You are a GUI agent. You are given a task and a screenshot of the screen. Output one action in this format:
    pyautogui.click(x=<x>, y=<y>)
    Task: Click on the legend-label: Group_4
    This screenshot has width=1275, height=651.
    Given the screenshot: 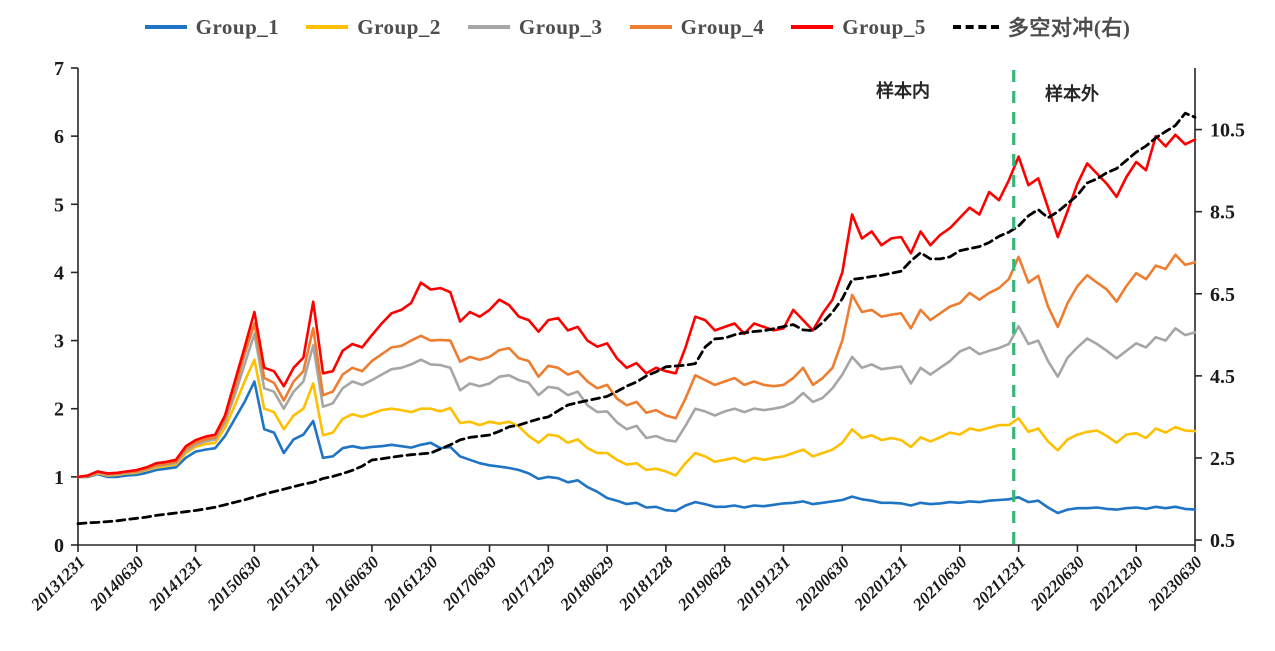 What is the action you would take?
    pyautogui.click(x=722, y=26)
    